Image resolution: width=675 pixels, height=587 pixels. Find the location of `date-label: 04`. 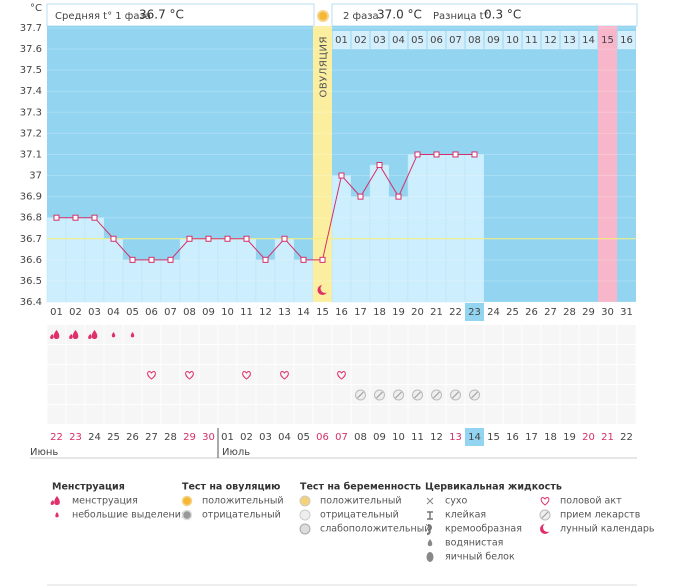

date-label: 04 is located at coordinates (284, 437).